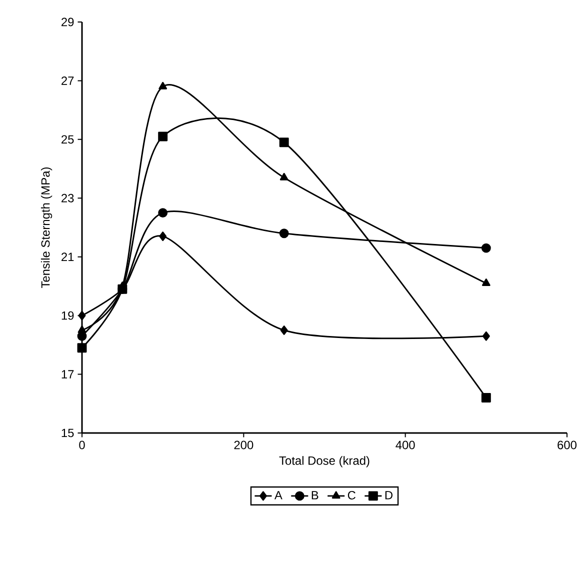 The width and height of the screenshot is (585, 569). What do you see at coordinates (352, 495) in the screenshot?
I see `legend-label: C` at bounding box center [352, 495].